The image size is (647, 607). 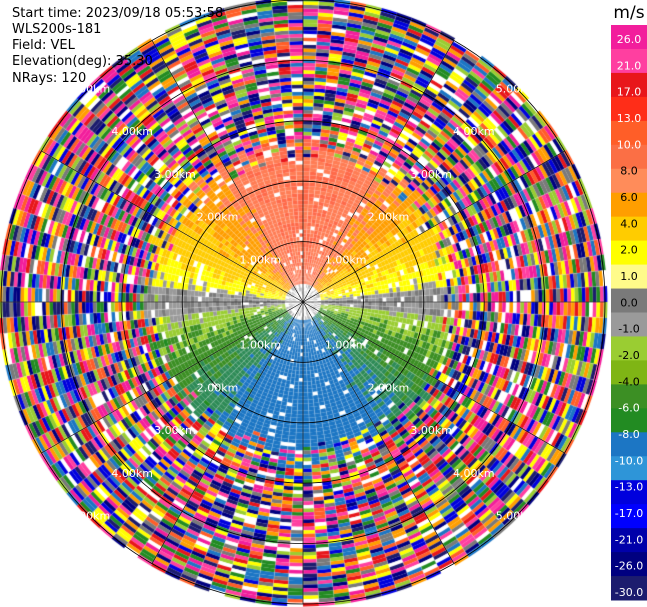 What do you see at coordinates (629, 592) in the screenshot?
I see `colorbar-tick-label: -30.0` at bounding box center [629, 592].